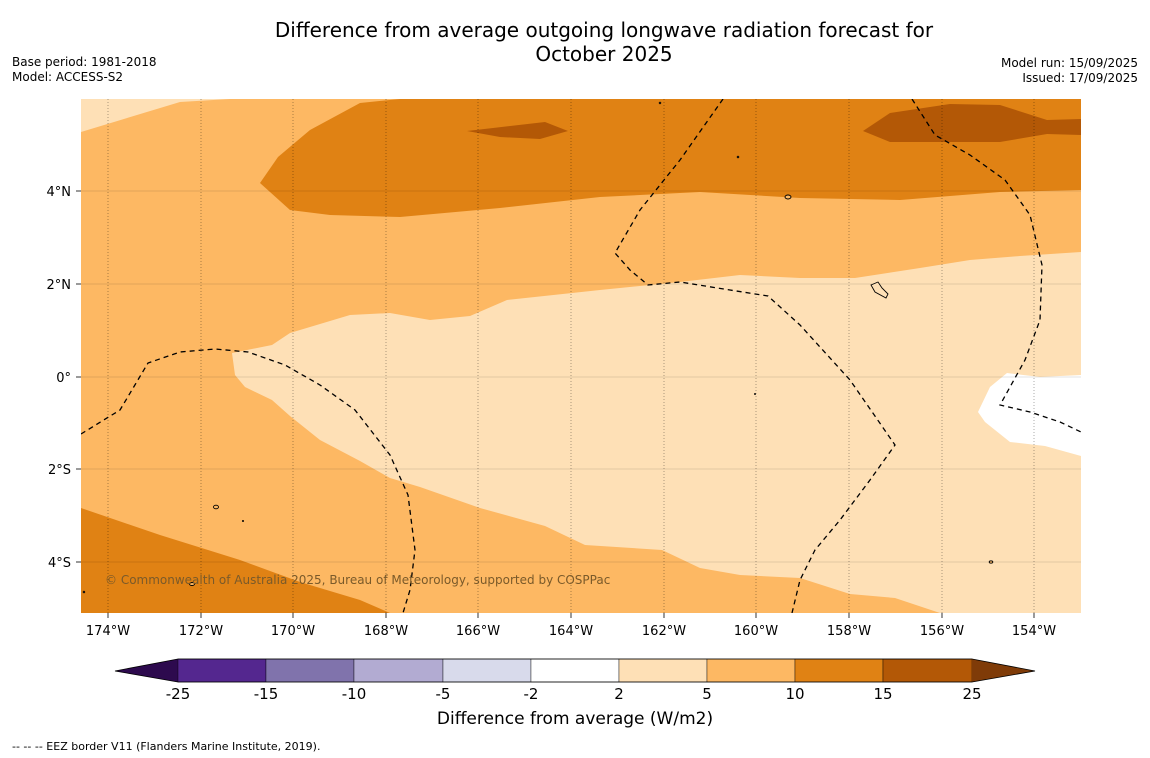 The width and height of the screenshot is (1150, 758). I want to click on colorbar-tick-label: -2, so click(531, 694).